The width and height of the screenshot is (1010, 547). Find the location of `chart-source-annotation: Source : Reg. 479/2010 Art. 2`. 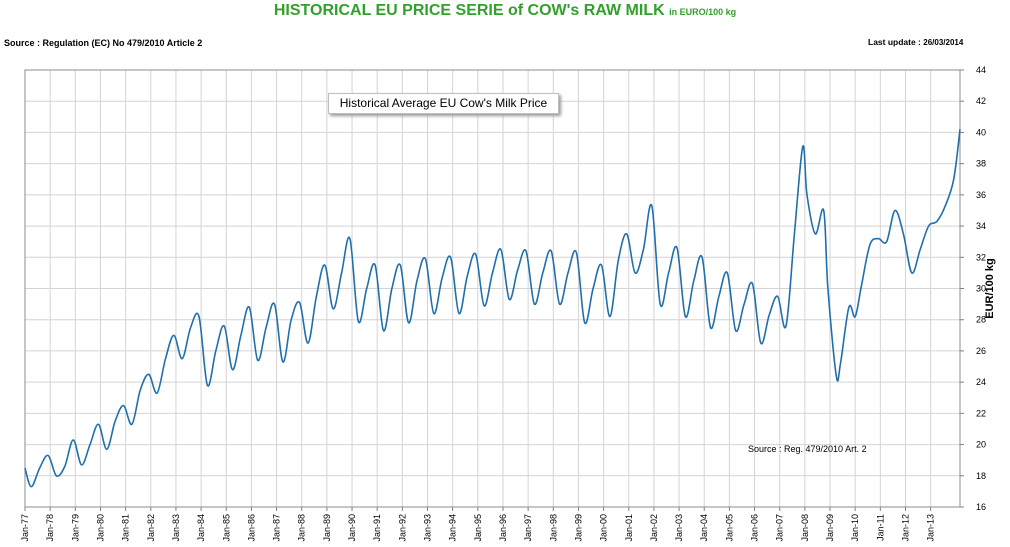

chart-source-annotation: Source : Reg. 479/2010 Art. 2 is located at coordinates (807, 449).